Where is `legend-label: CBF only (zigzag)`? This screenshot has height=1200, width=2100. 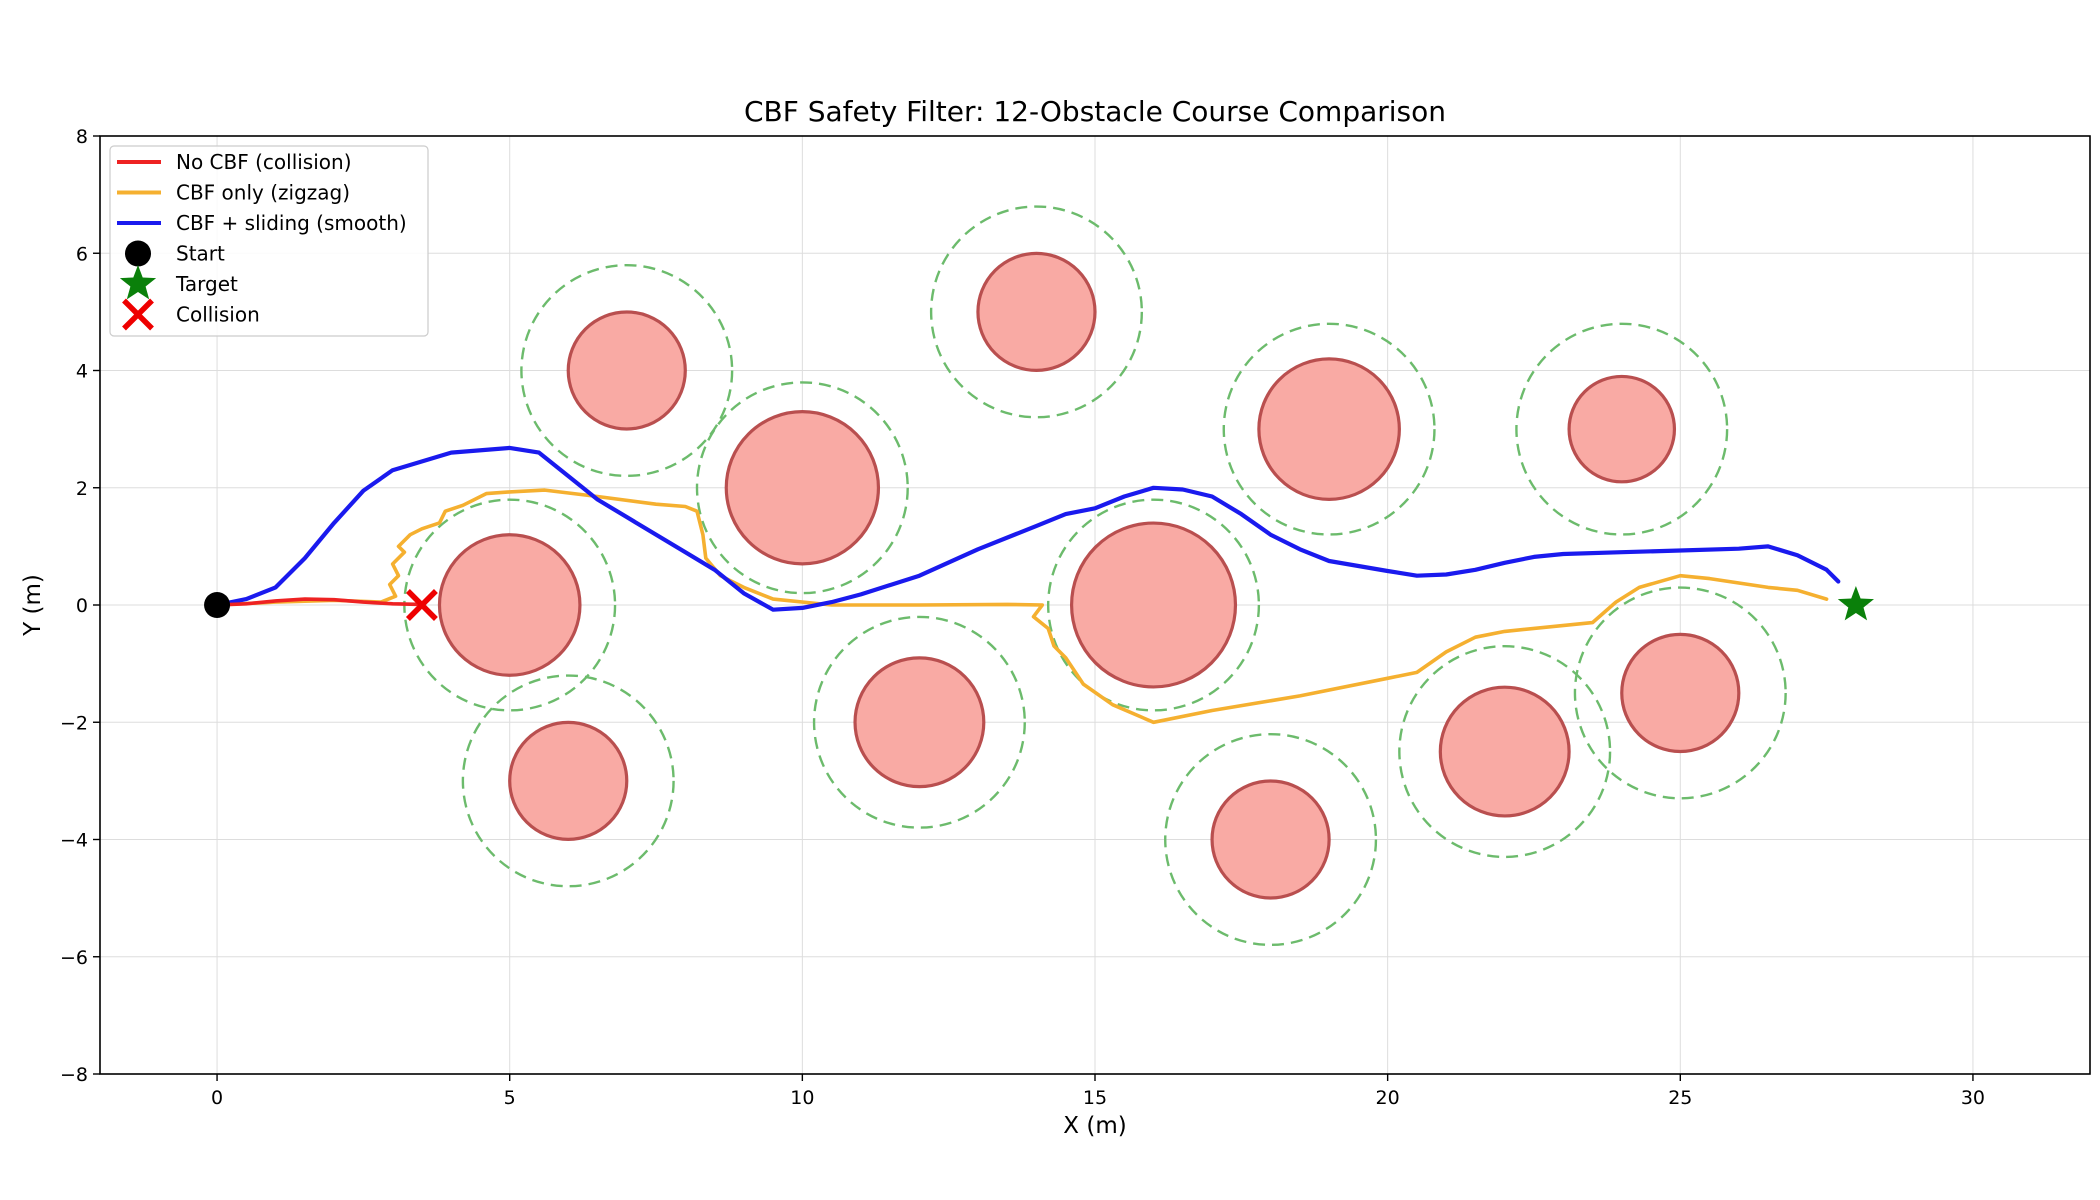 legend-label: CBF only (zigzag) is located at coordinates (263, 193).